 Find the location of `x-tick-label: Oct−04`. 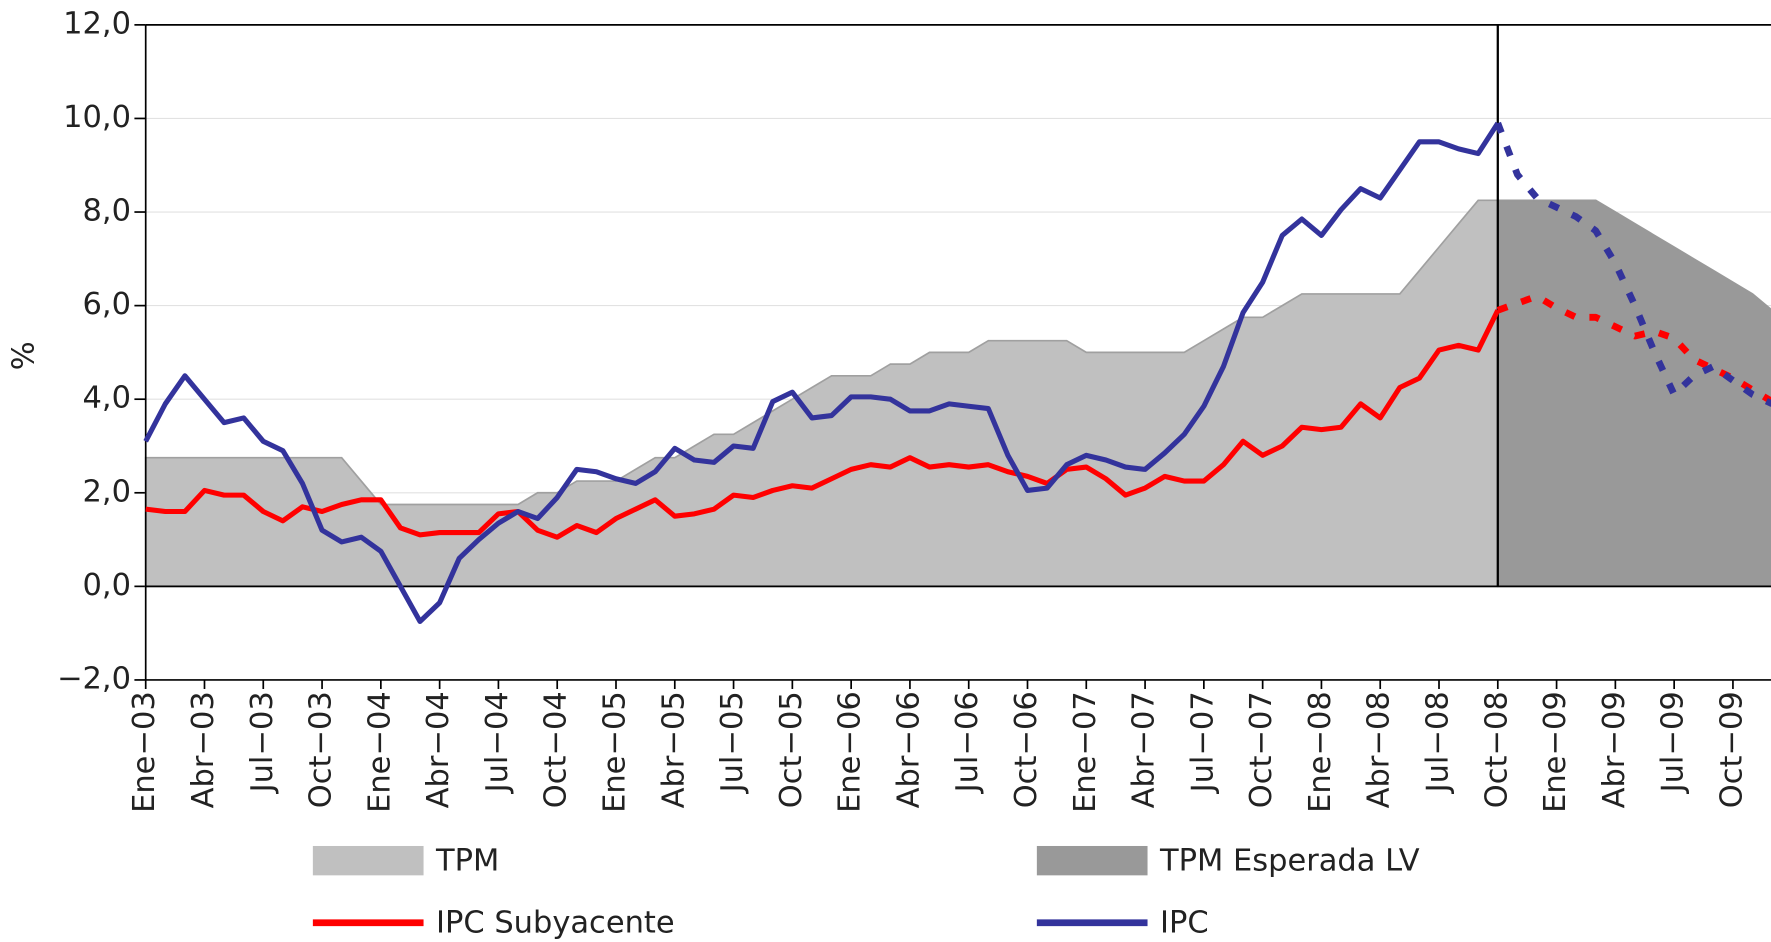

x-tick-label: Oct−04 is located at coordinates (556, 749).